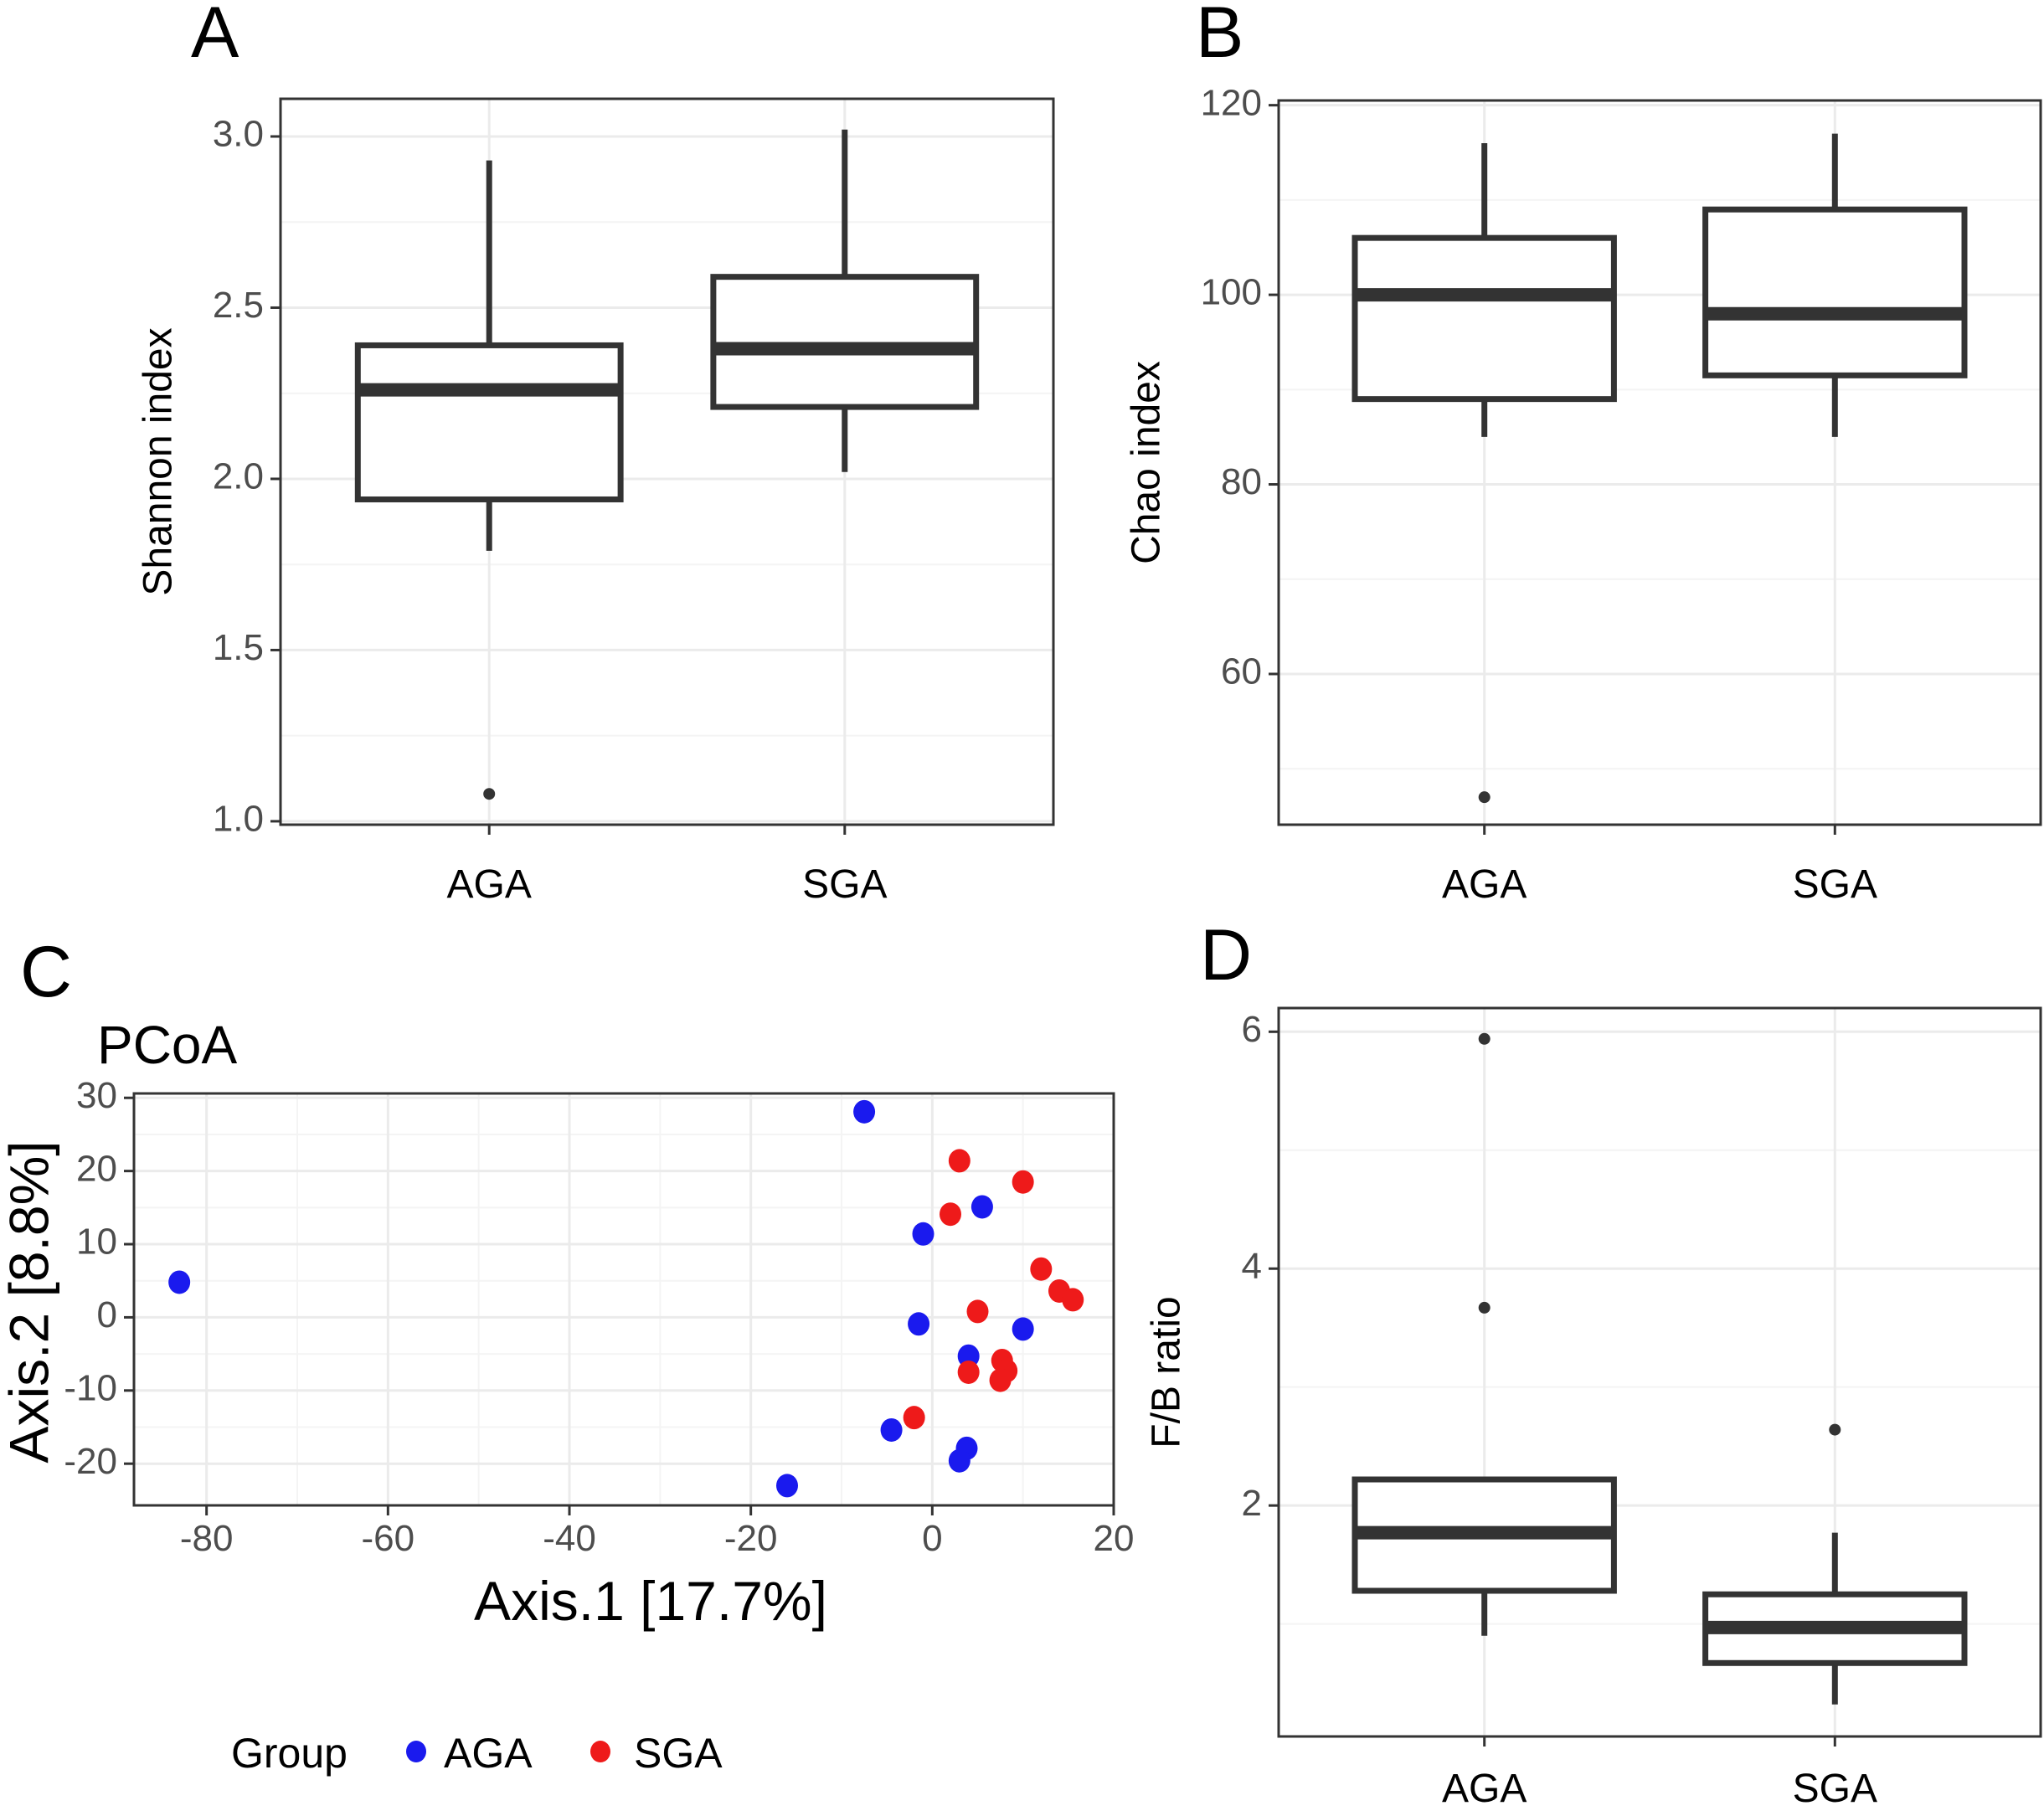  I want to click on y-tick-label: 2, so click(1252, 1503).